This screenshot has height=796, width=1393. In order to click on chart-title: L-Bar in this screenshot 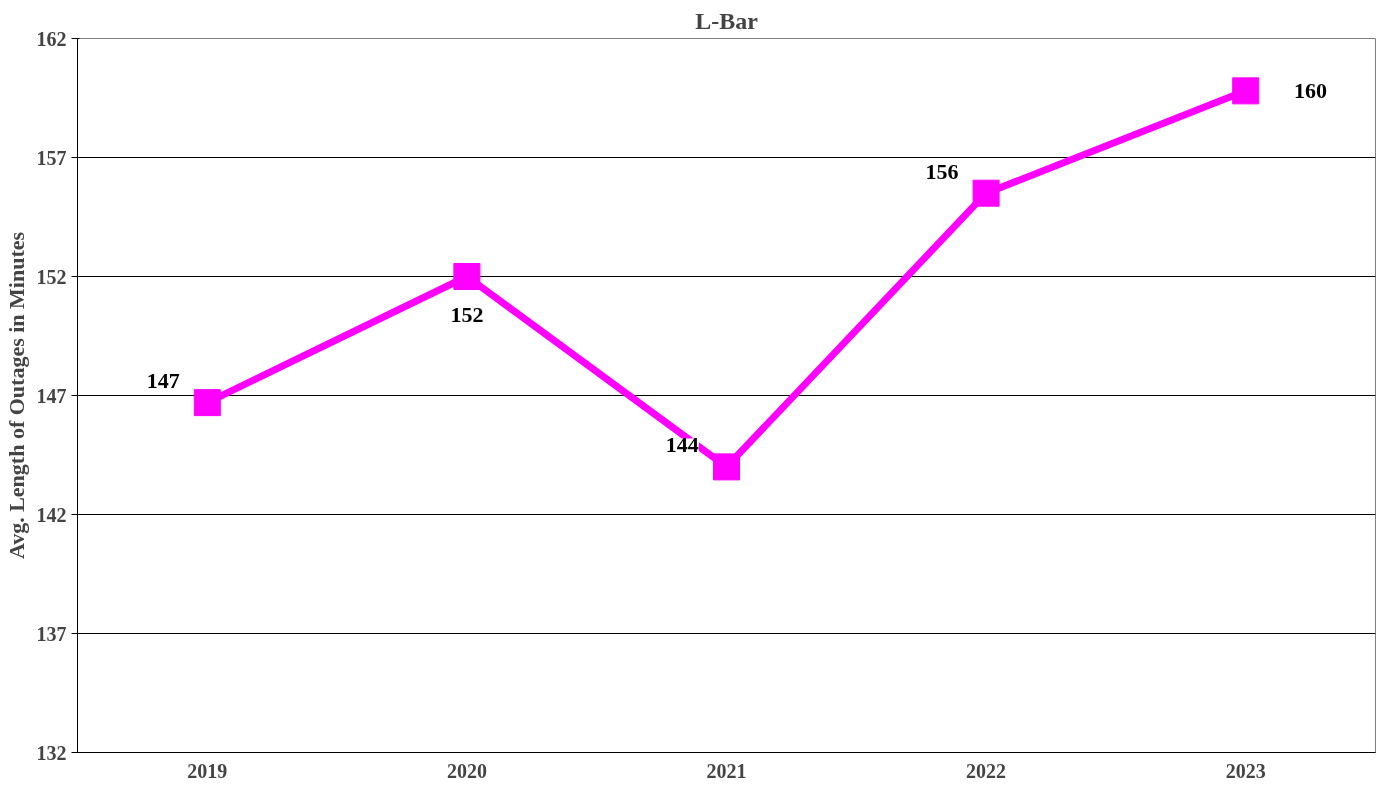, I will do `click(727, 20)`.